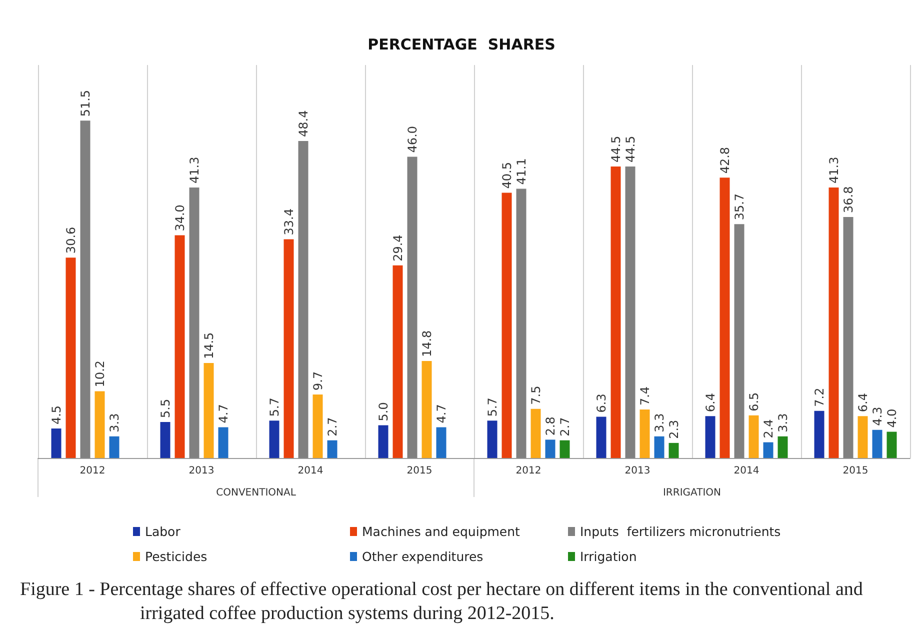 The image size is (923, 641). I want to click on data-label: 10.2, so click(99, 374).